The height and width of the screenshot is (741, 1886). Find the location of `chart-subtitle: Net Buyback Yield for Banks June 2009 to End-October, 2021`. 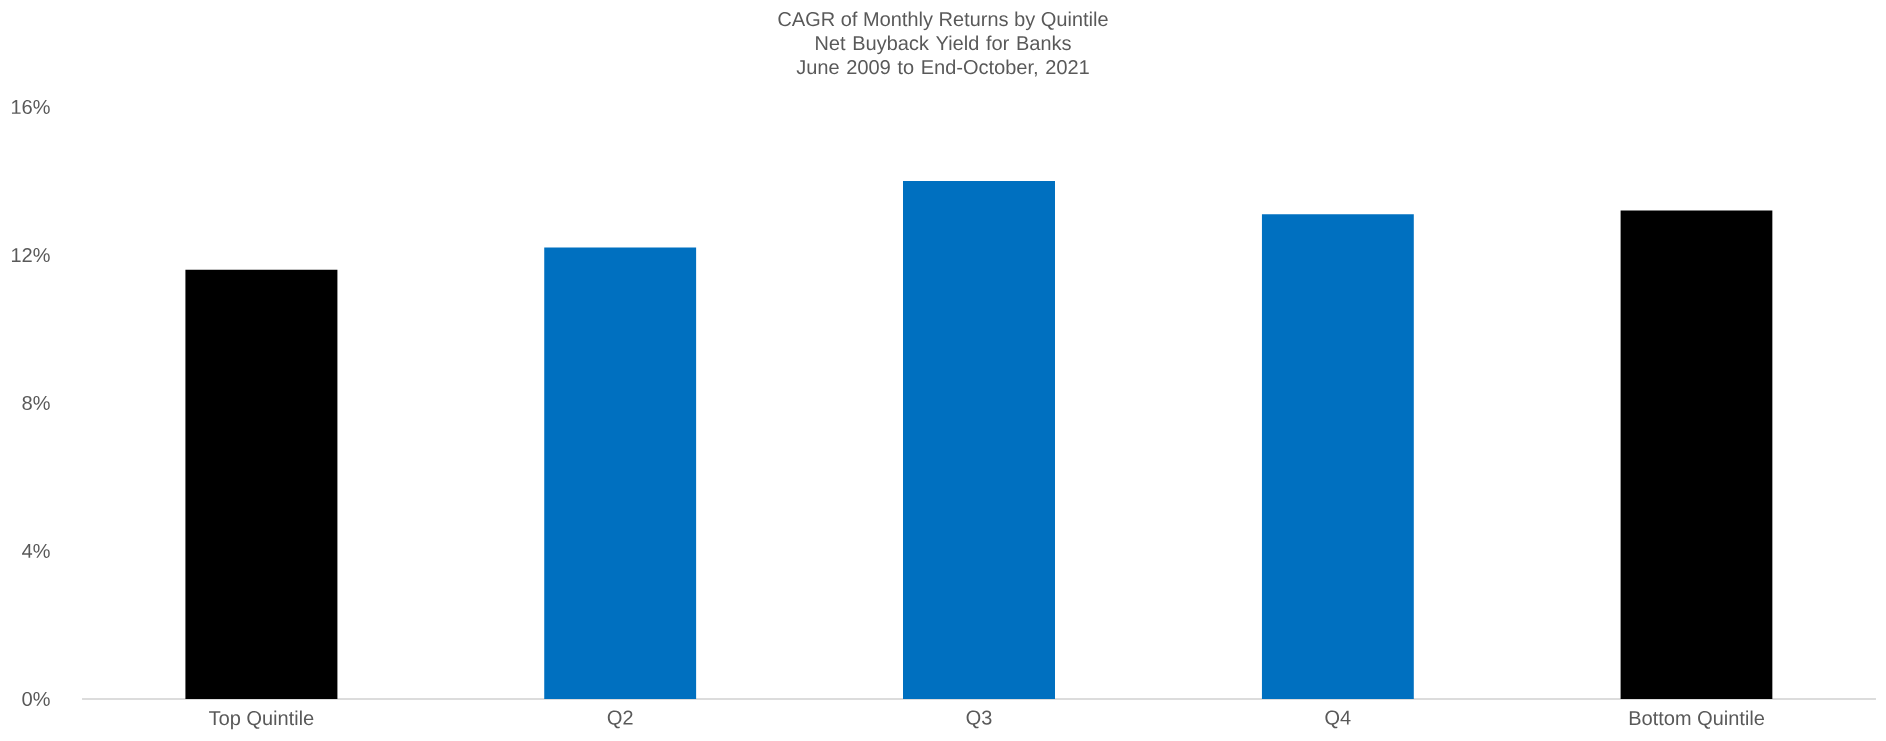

chart-subtitle: Net Buyback Yield for Banks June 2009 to End-October, 2021 is located at coordinates (942, 56).